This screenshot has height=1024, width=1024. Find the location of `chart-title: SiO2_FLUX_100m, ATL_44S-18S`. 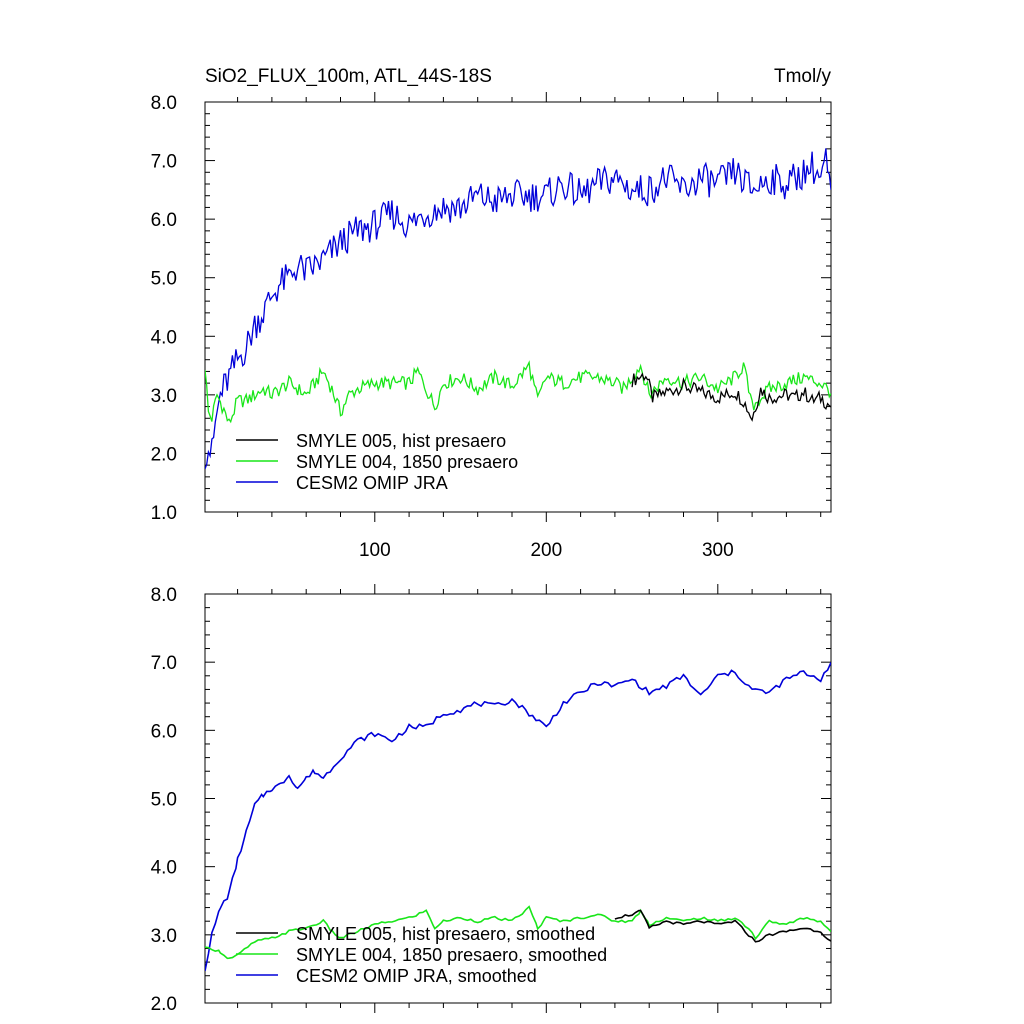

chart-title: SiO2_FLUX_100m, ATL_44S-18S is located at coordinates (348, 76).